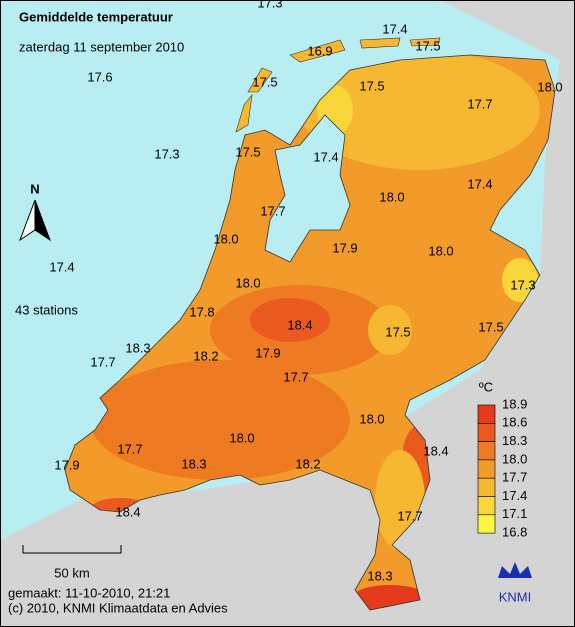  Describe the element at coordinates (514, 513) in the screenshot. I see `legend-tick-label: 17.1` at that location.